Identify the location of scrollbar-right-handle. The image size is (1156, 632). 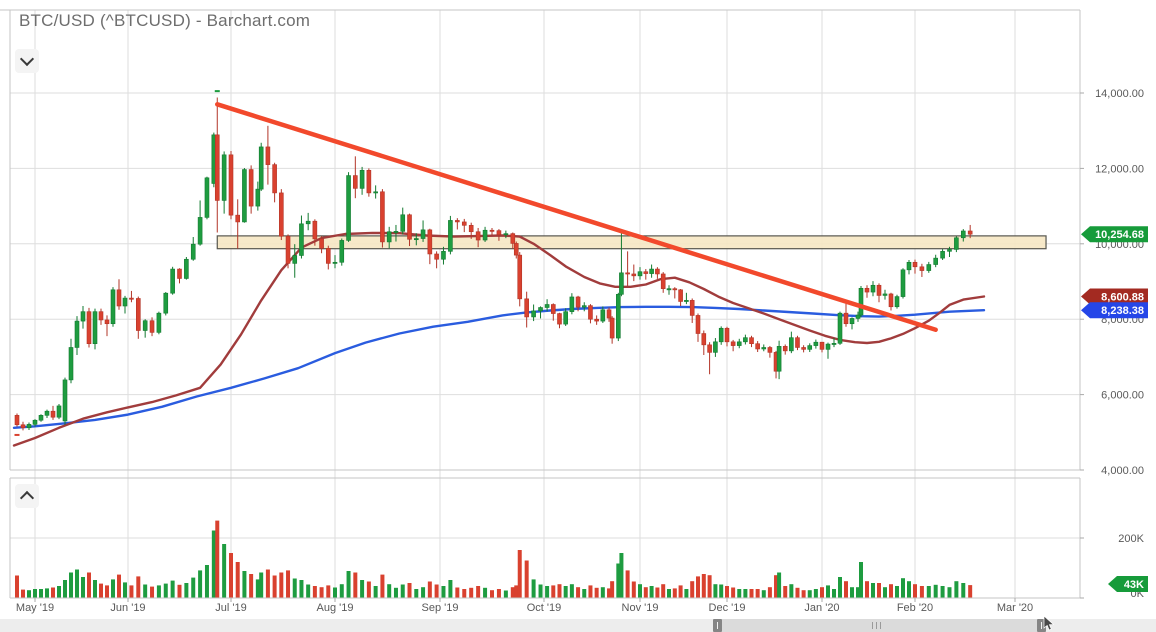
(1041, 625).